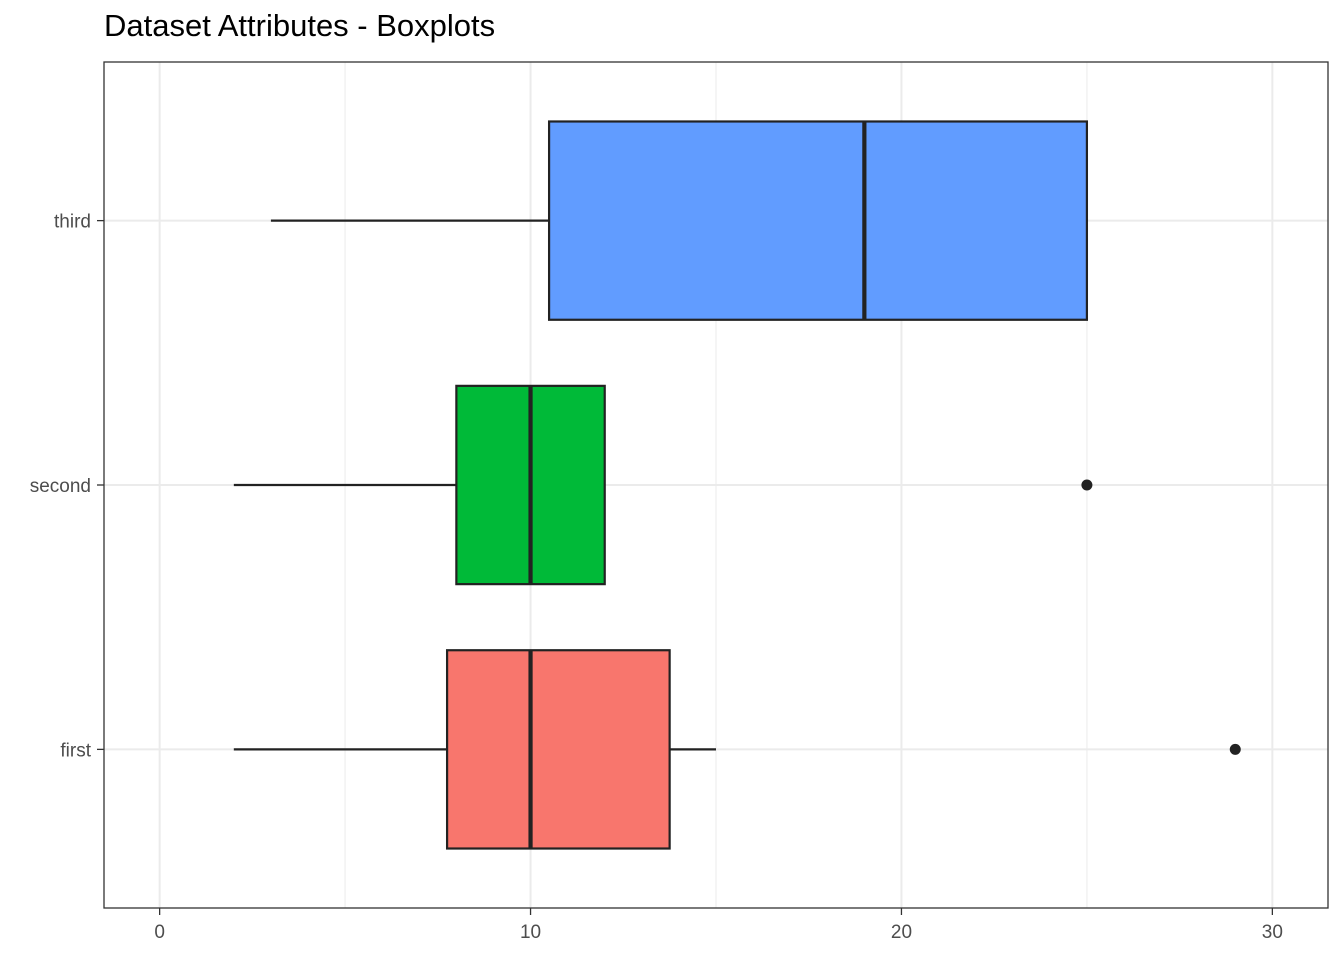 The height and width of the screenshot is (960, 1344). Describe the element at coordinates (1272, 932) in the screenshot. I see `x-tick-label: 30` at that location.